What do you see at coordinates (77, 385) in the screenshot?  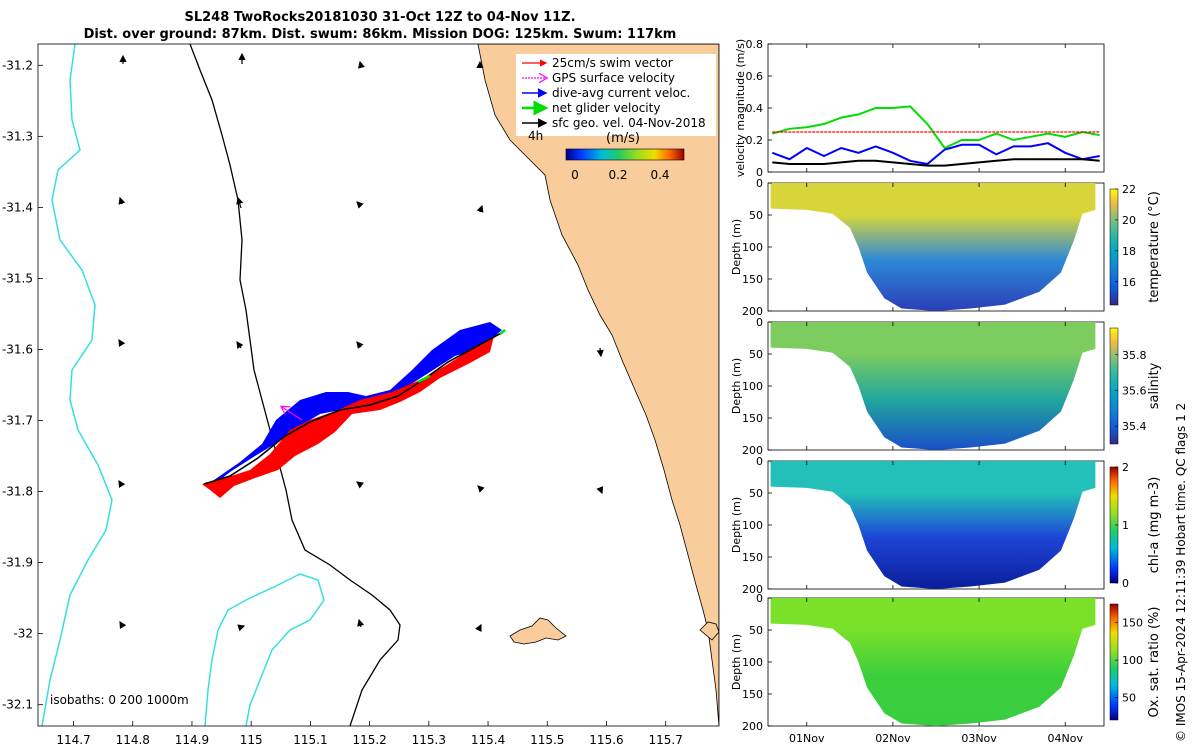 I see `isobath-1000m` at bounding box center [77, 385].